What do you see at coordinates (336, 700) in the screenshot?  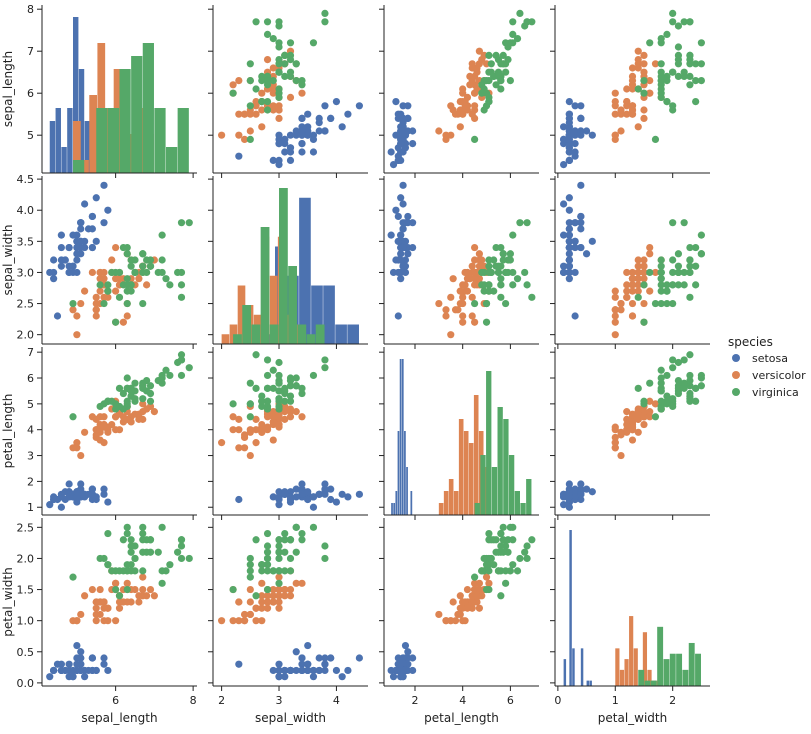 I see `x-tick-label: 4` at bounding box center [336, 700].